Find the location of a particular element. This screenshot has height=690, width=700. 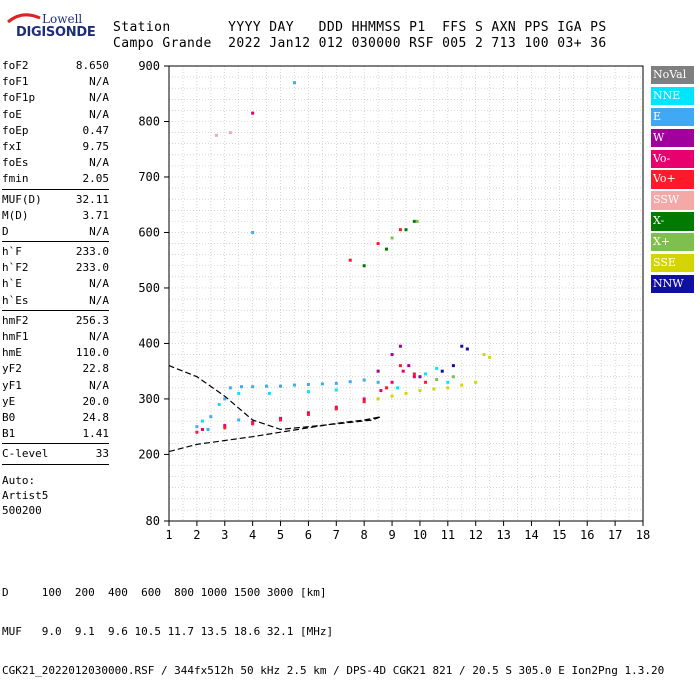

param-row: foEp 0.47 is located at coordinates (55, 131).